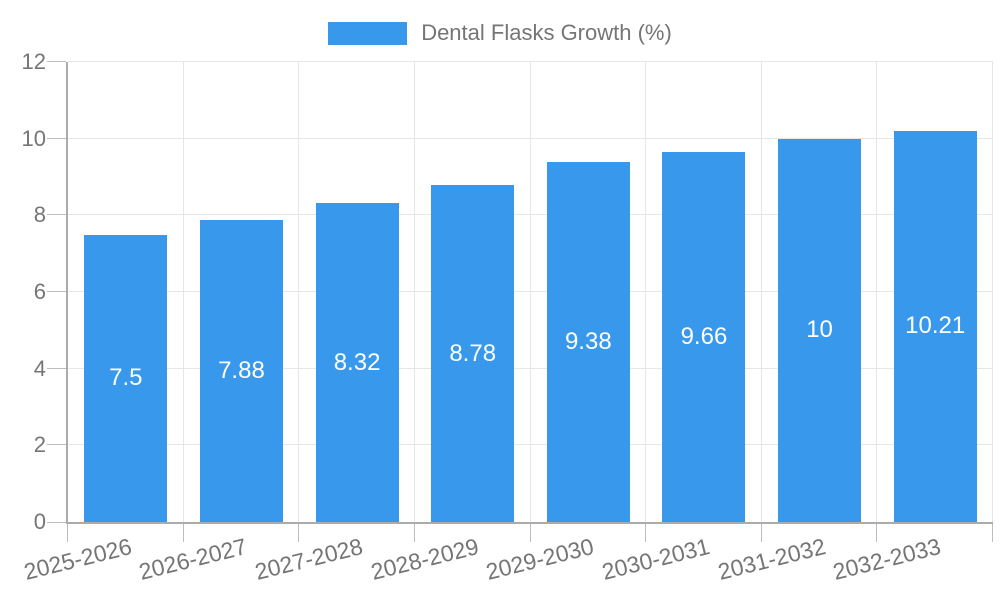  I want to click on bar: 7.88, so click(241, 370).